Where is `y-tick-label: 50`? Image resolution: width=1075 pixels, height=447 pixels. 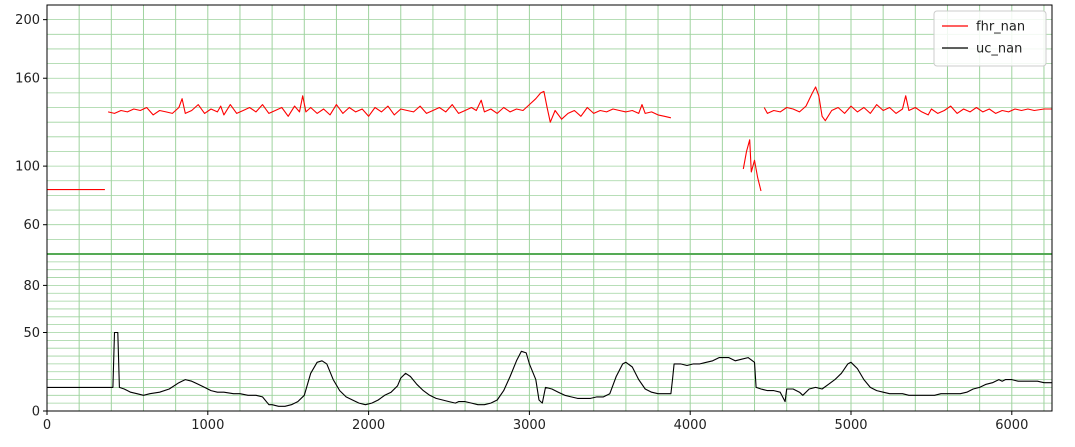
y-tick-label: 50 is located at coordinates (31, 333).